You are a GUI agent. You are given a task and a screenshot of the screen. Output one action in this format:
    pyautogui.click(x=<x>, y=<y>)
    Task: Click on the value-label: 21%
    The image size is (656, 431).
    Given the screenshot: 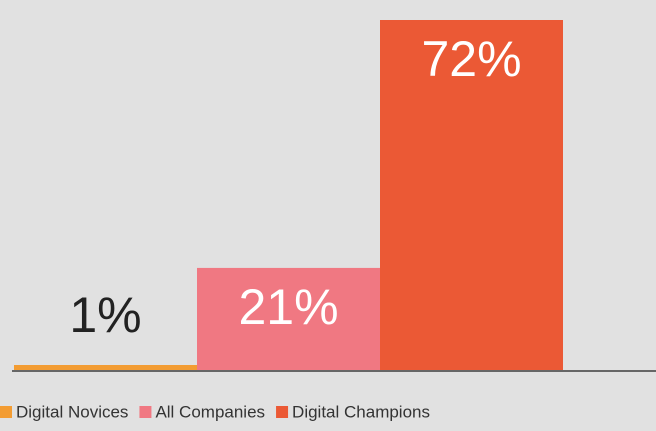 What is the action you would take?
    pyautogui.click(x=288, y=307)
    